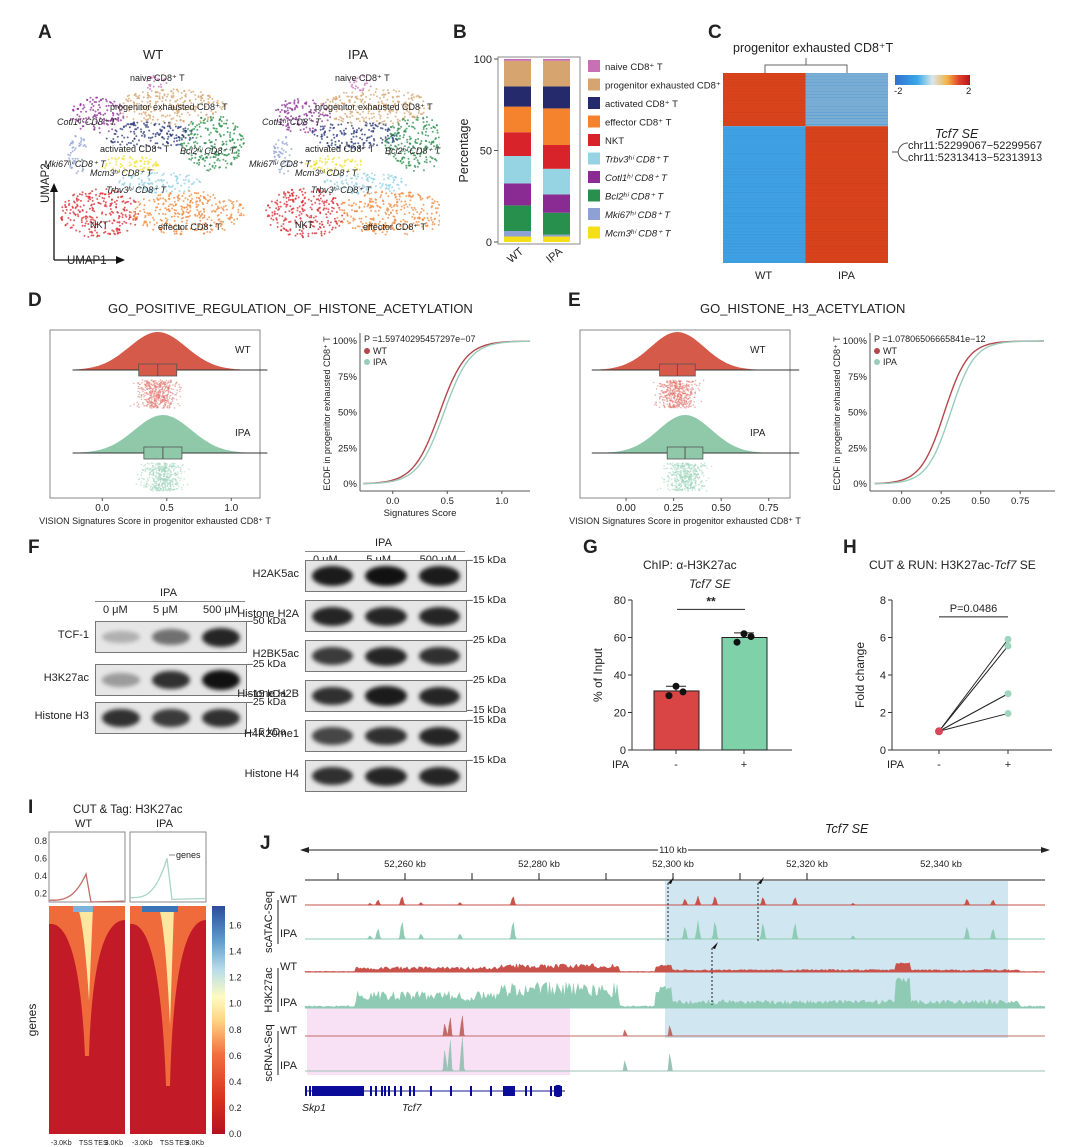 This screenshot has width=1080, height=1147. What do you see at coordinates (898, 91) in the screenshot?
I see `colorbar-c-min: -2` at bounding box center [898, 91].